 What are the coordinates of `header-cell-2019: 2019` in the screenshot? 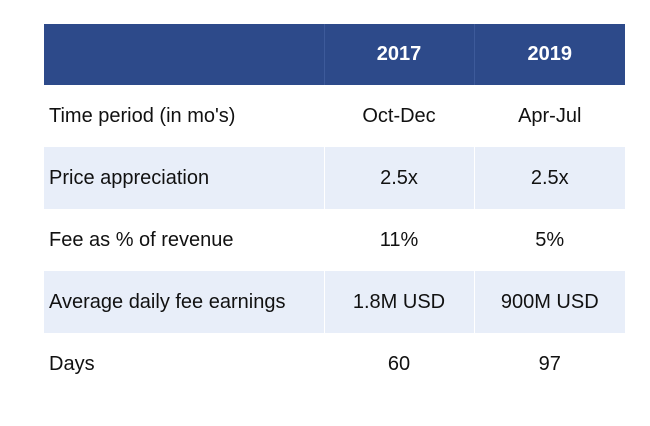 It's located at (549, 54).